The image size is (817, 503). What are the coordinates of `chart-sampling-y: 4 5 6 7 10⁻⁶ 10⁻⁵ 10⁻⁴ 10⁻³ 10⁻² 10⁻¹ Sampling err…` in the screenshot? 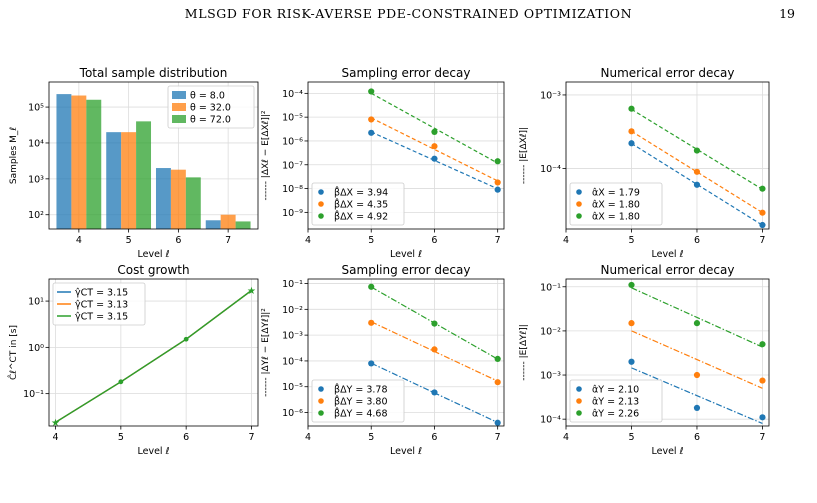 It's located at (383, 360).